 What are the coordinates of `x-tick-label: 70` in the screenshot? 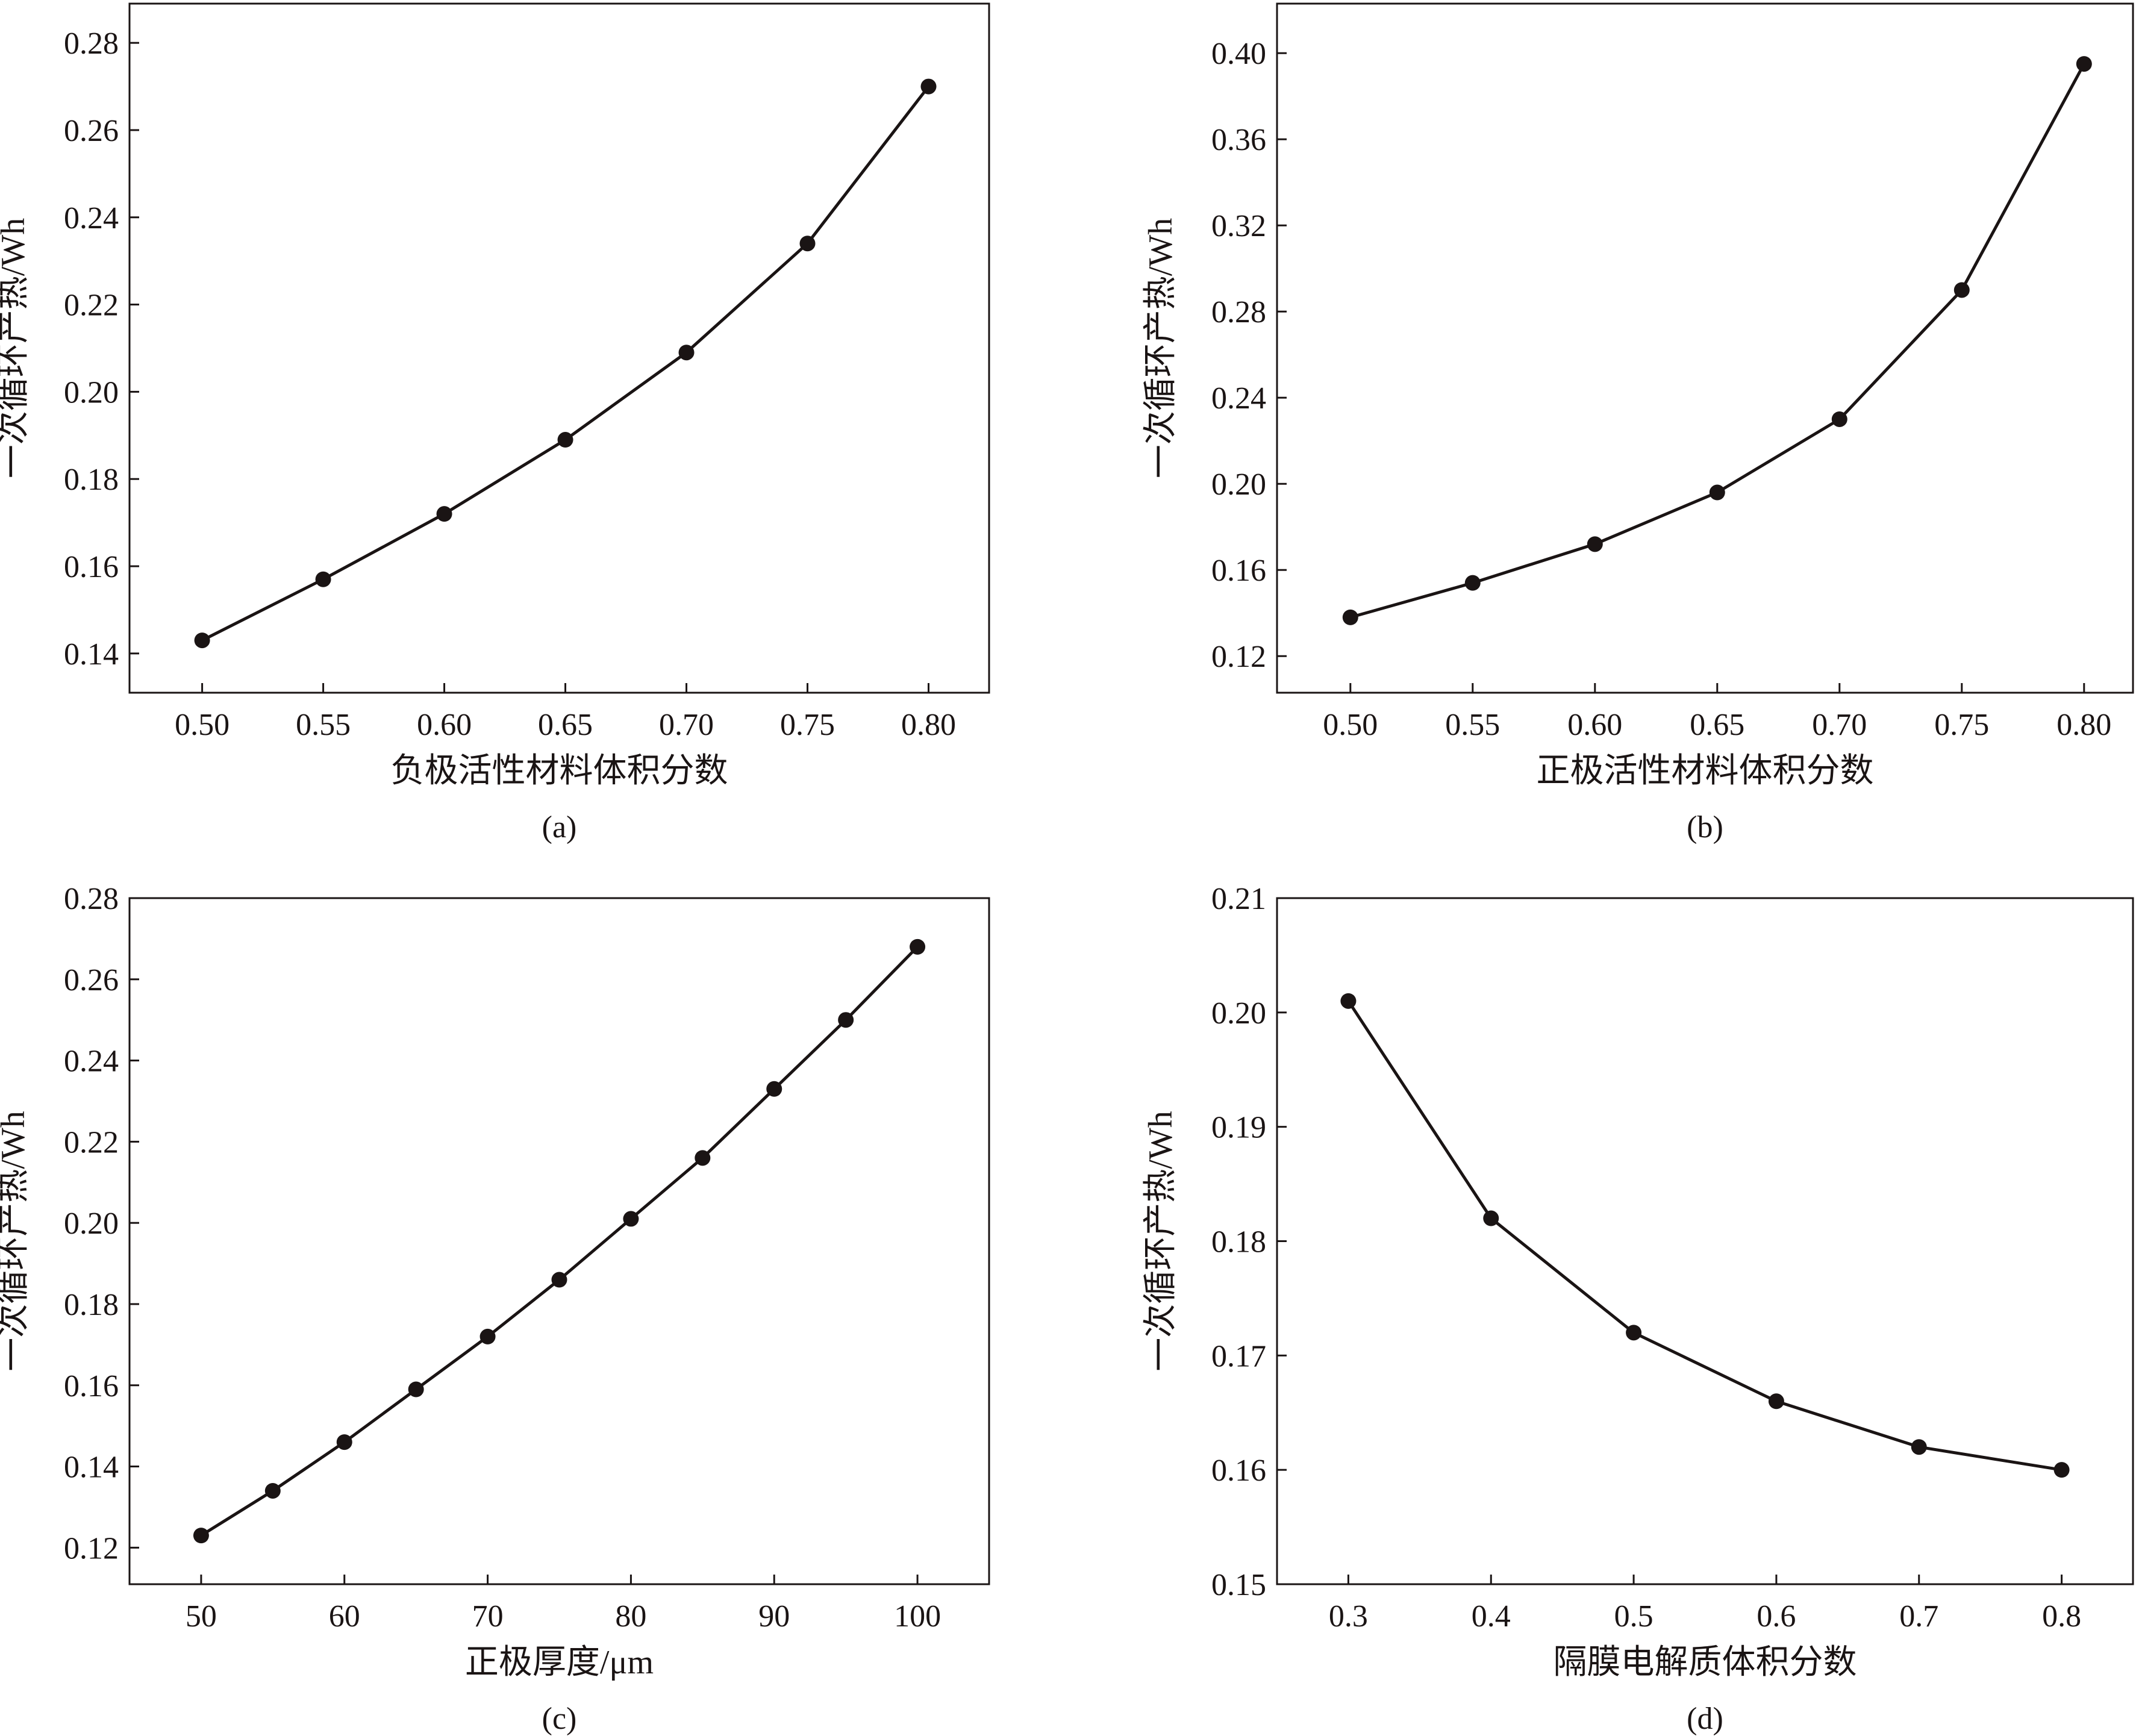 It's located at (488, 1616).